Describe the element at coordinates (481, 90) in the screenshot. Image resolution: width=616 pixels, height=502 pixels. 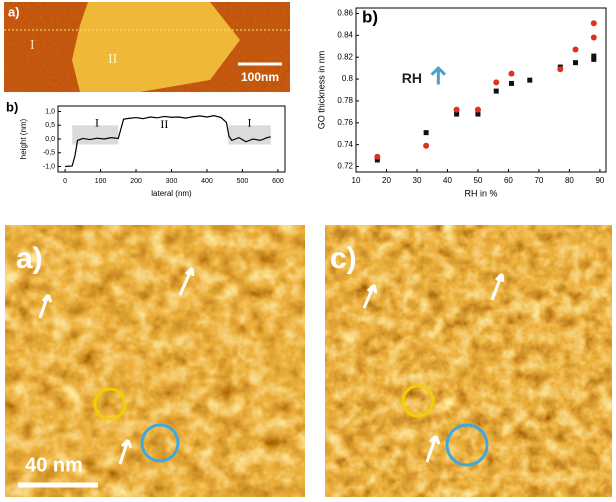
I see `plot-frame` at that location.